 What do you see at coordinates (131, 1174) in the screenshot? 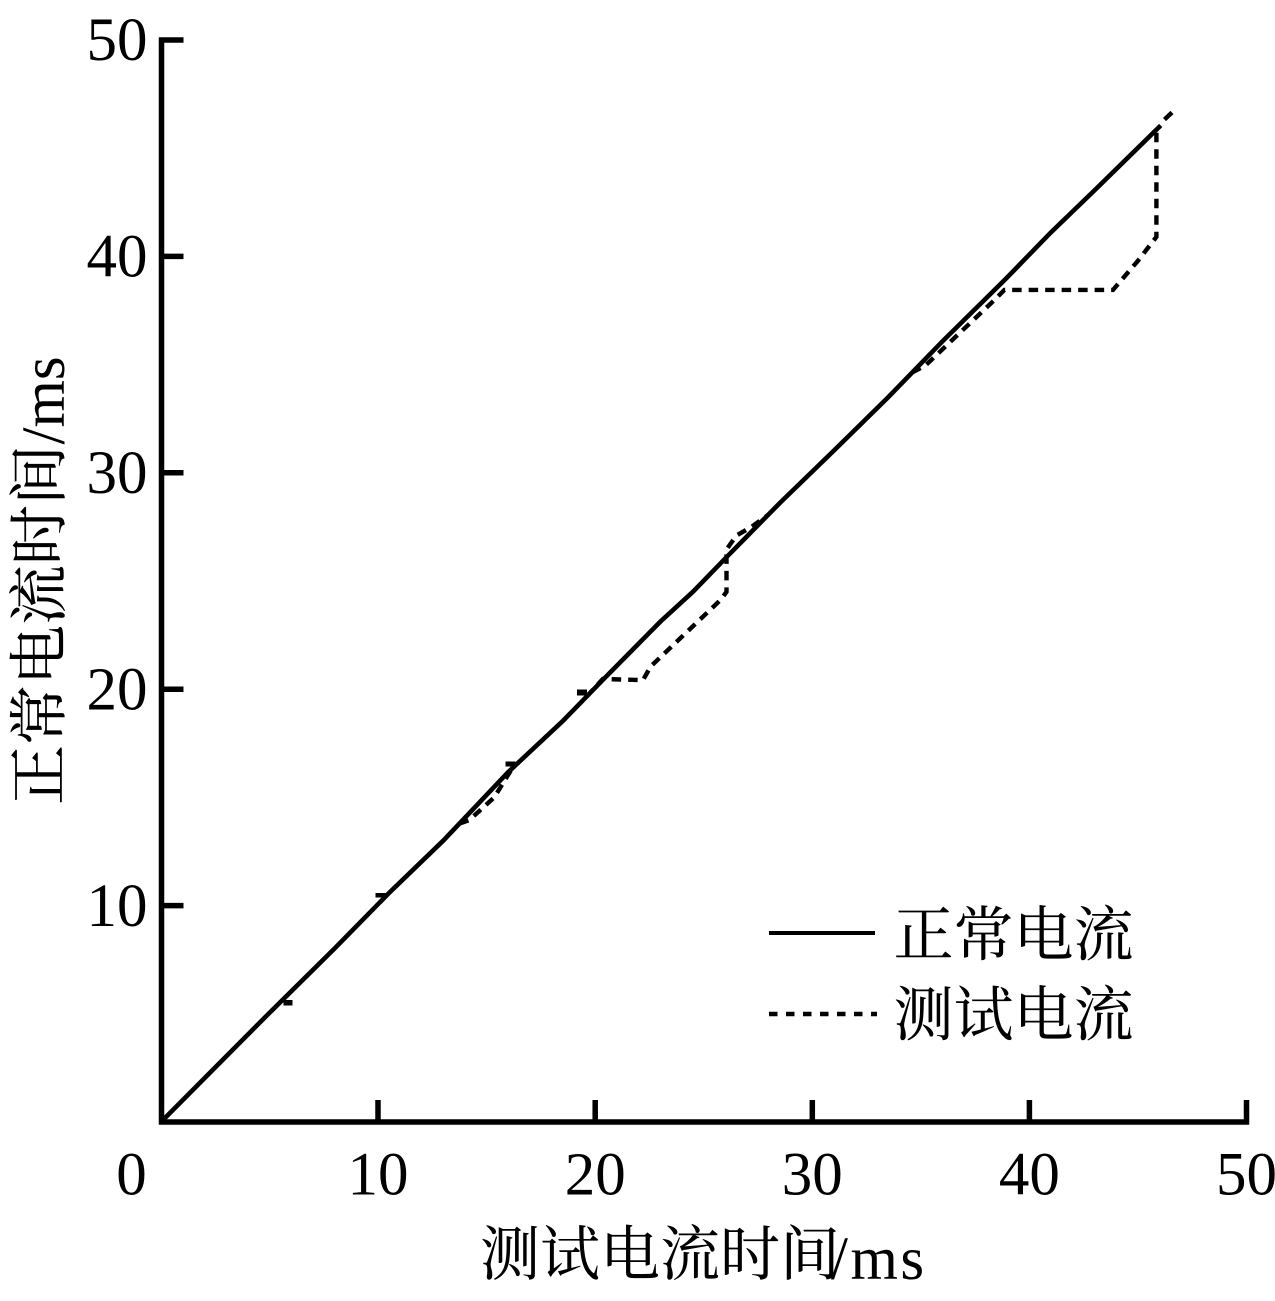
I see `svg-text: 0` at bounding box center [131, 1174].